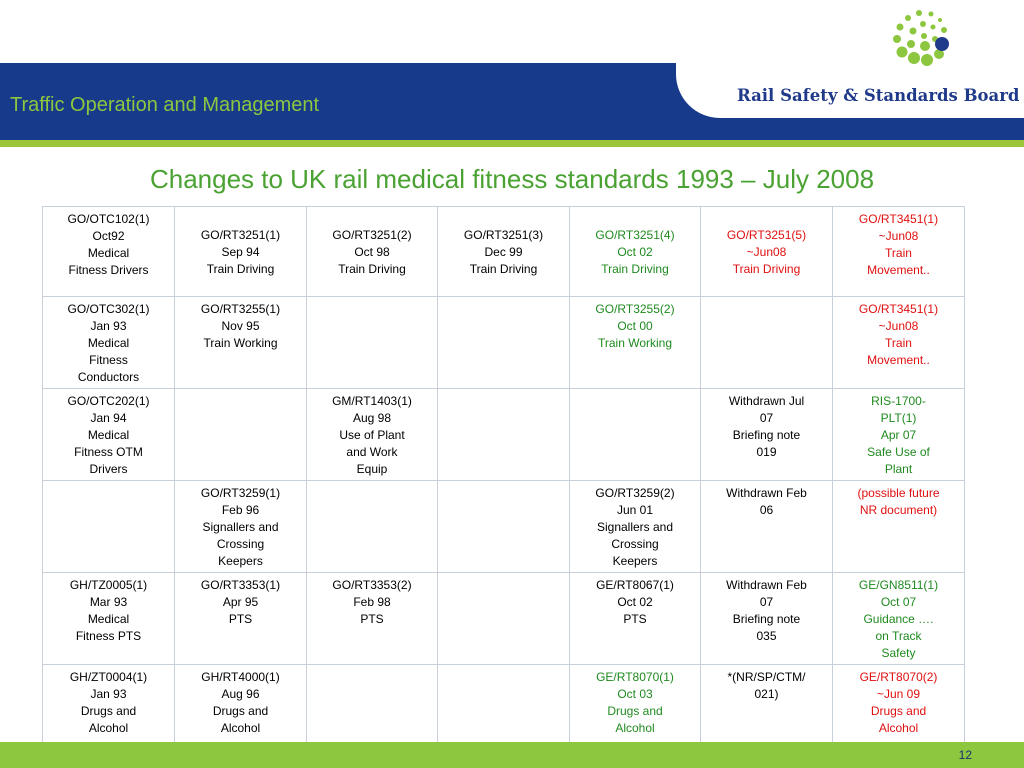 This screenshot has width=1024, height=768. I want to click on cell-line: Dec 99, so click(503, 252).